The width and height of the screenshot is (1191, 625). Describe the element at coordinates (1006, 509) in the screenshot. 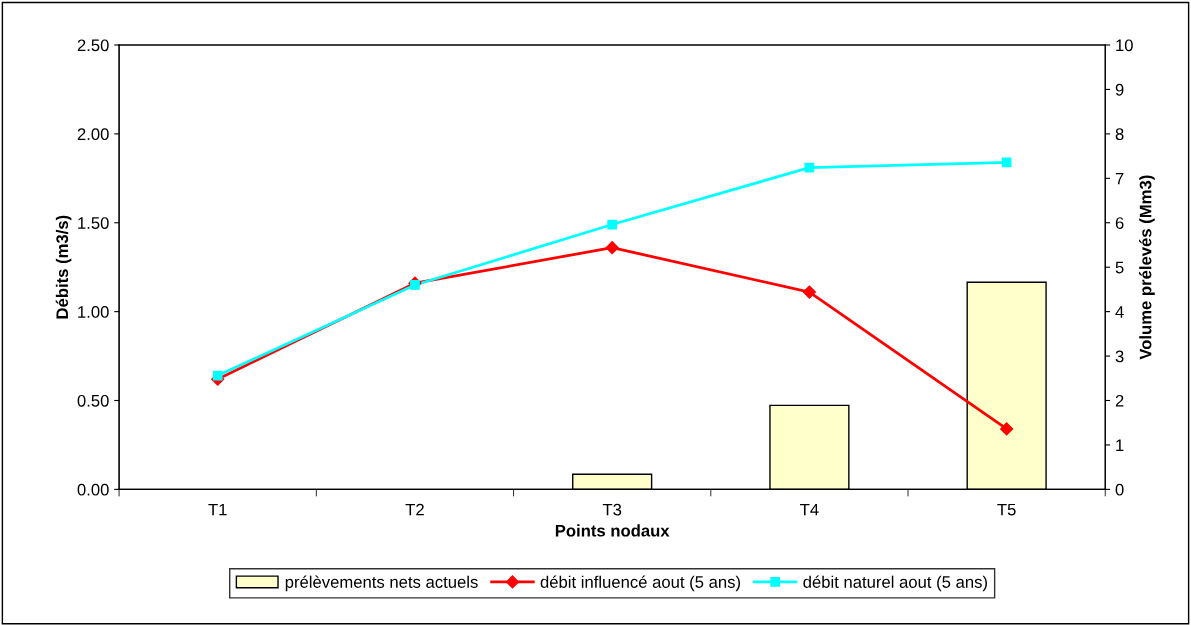

I see `x-tick-label: T5` at that location.